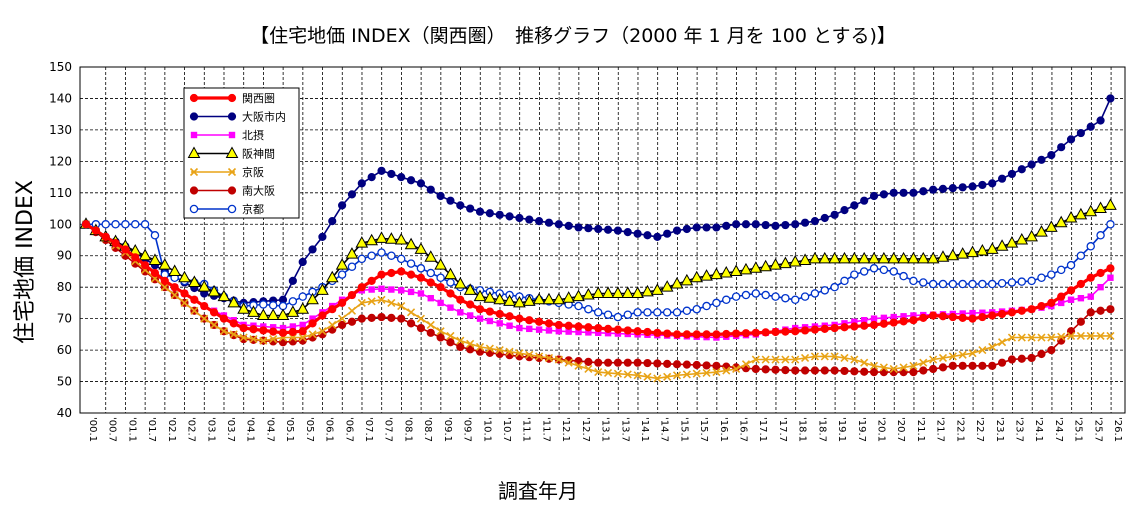 The height and width of the screenshot is (516, 1142). I want to click on legend-entry: 大阪市内, so click(237, 117).